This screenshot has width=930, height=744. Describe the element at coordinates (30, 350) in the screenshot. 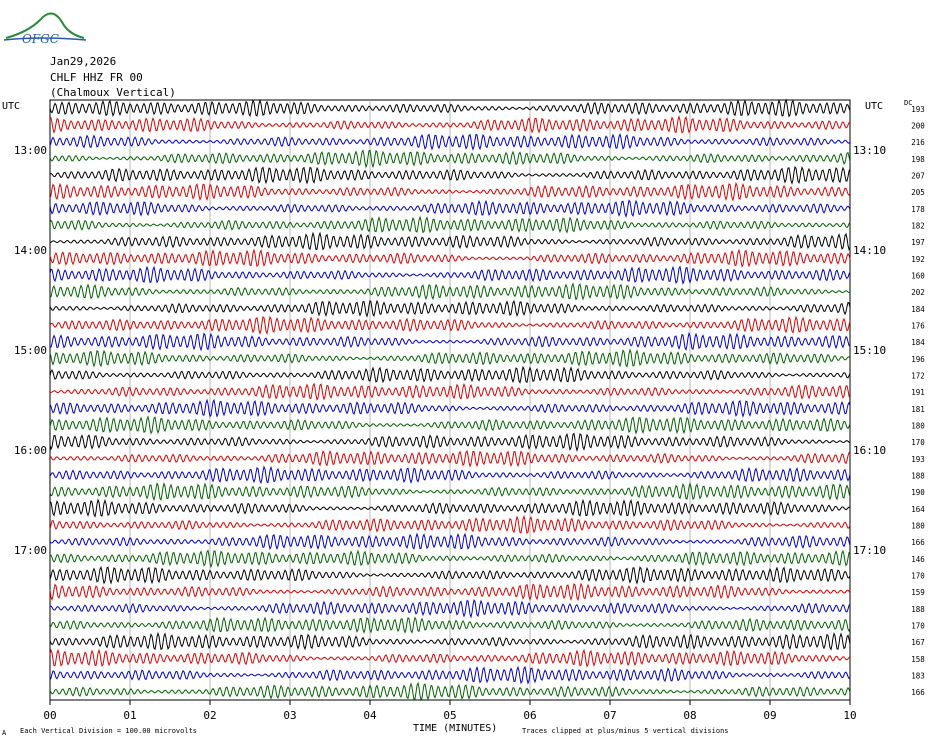

I see `hour-label-left: 15:00` at that location.